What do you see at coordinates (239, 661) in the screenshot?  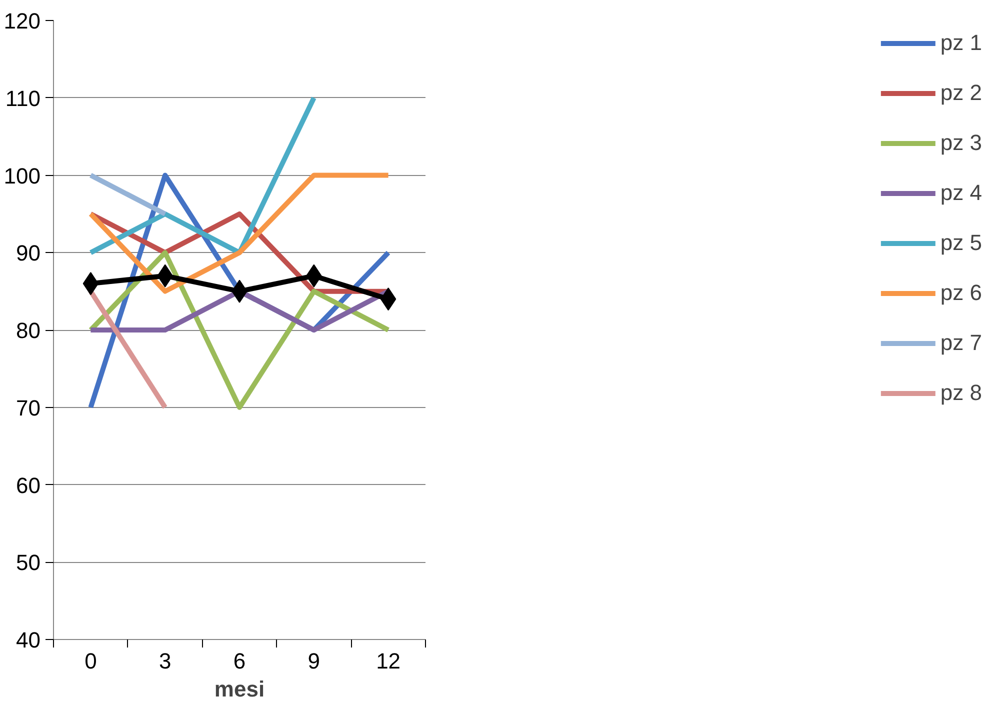 I see `x-tick-label: 6` at bounding box center [239, 661].